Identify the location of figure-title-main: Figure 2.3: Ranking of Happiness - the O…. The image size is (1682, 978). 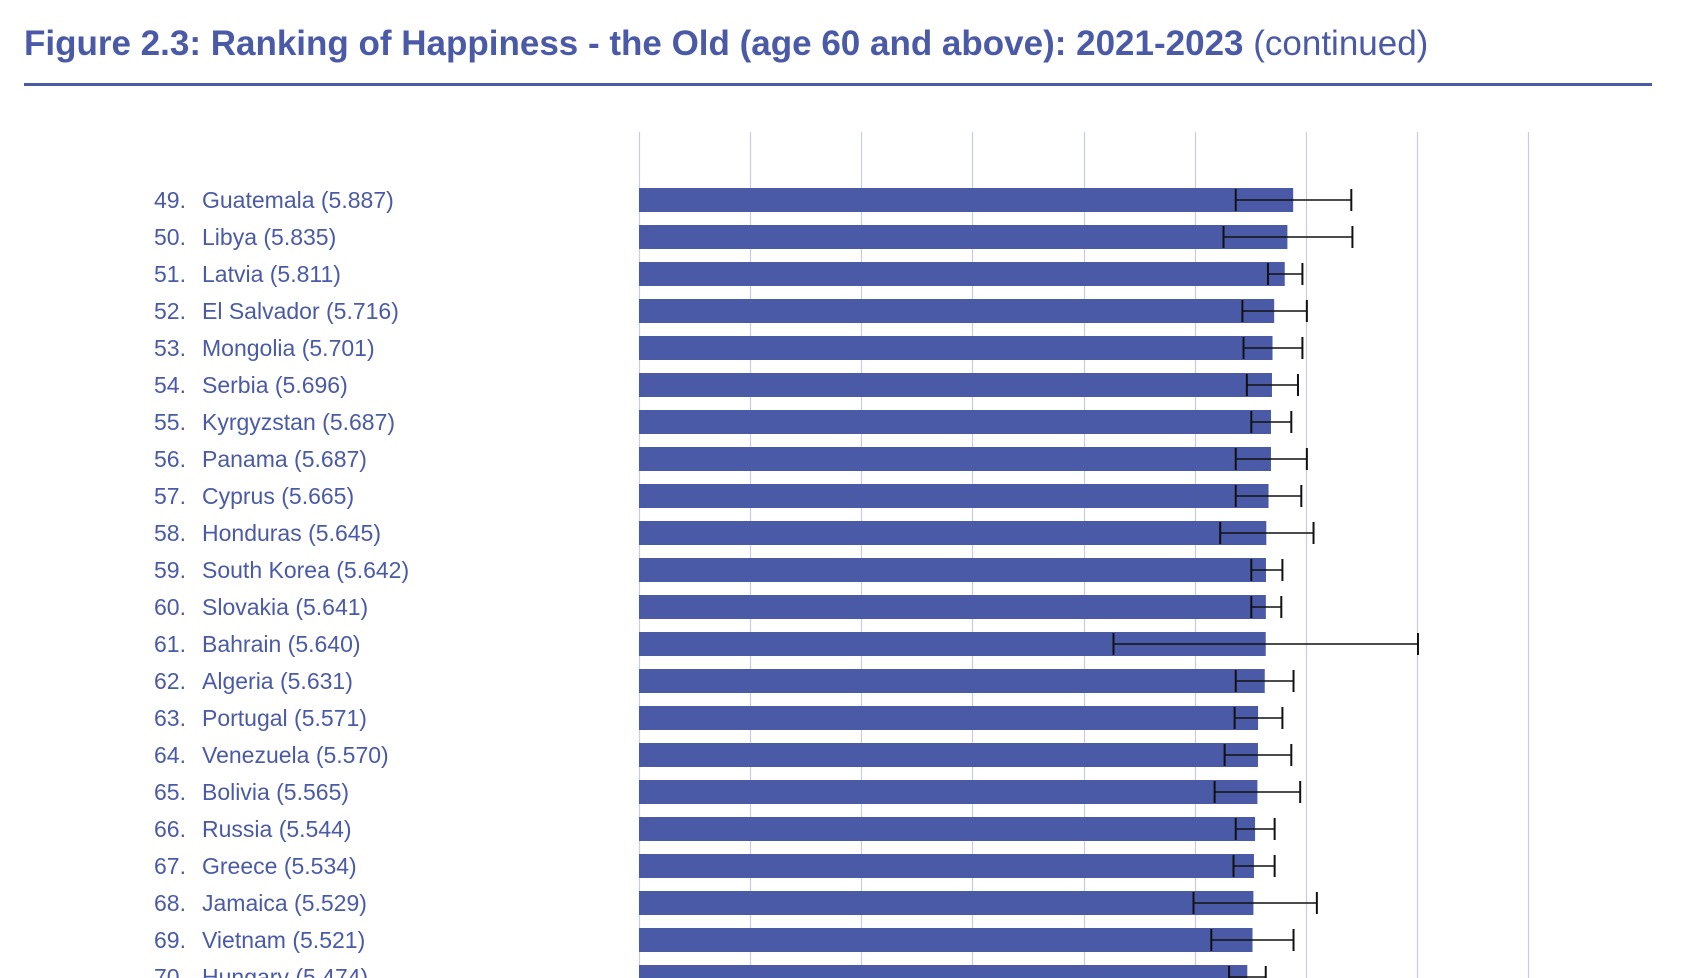
(634, 43).